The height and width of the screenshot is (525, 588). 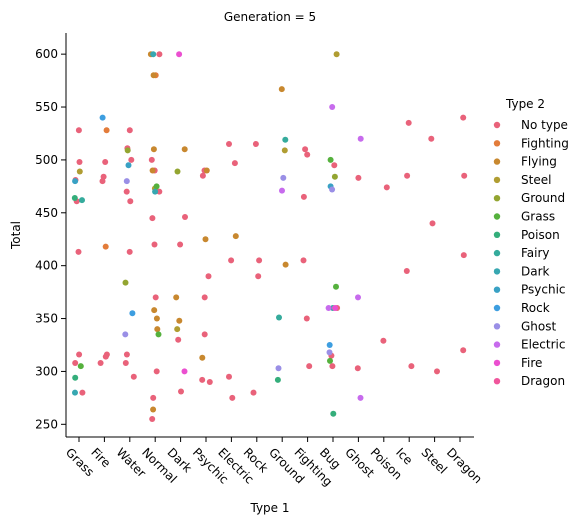 I want to click on legend-label: Poison, so click(x=540, y=235).